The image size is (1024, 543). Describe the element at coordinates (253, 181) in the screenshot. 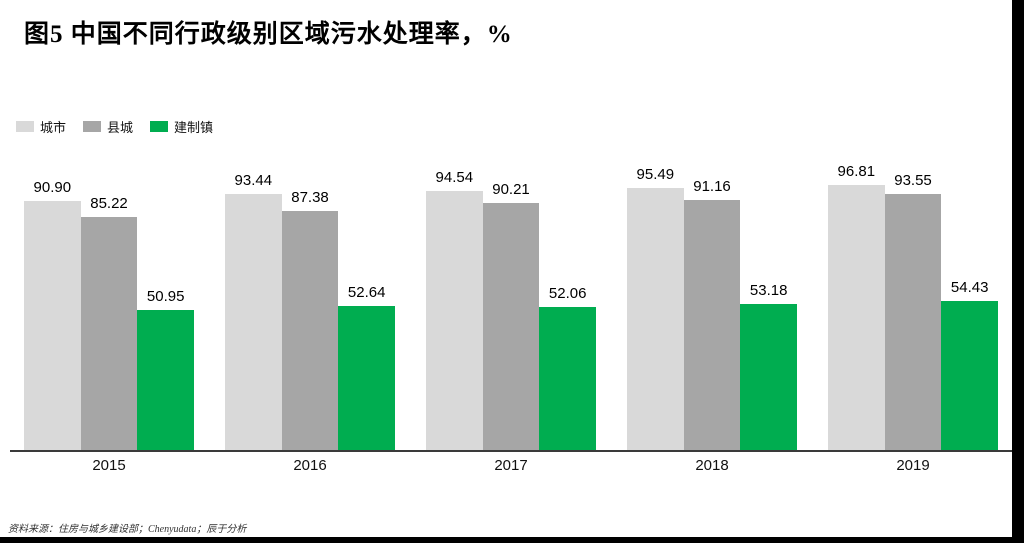

I see `value-label: 93.44` at that location.